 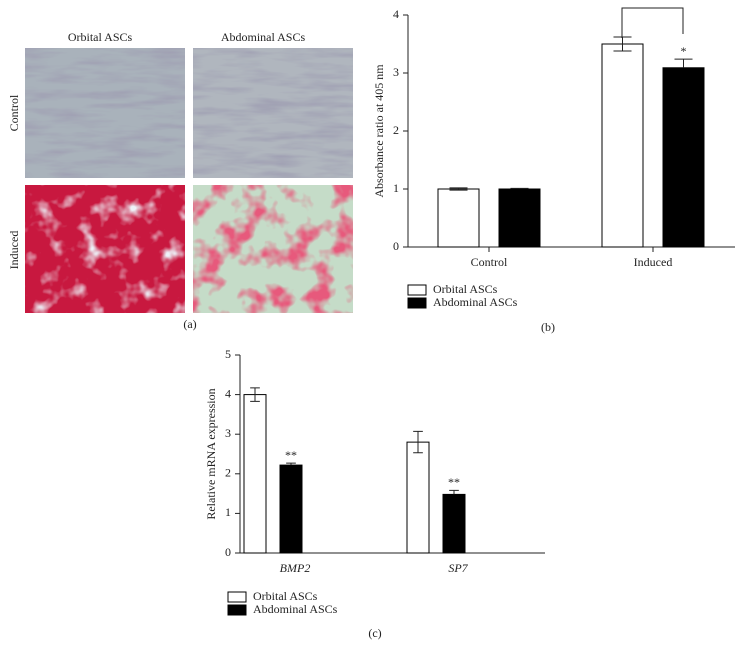 I want to click on panel-label: (a), so click(x=189, y=324).